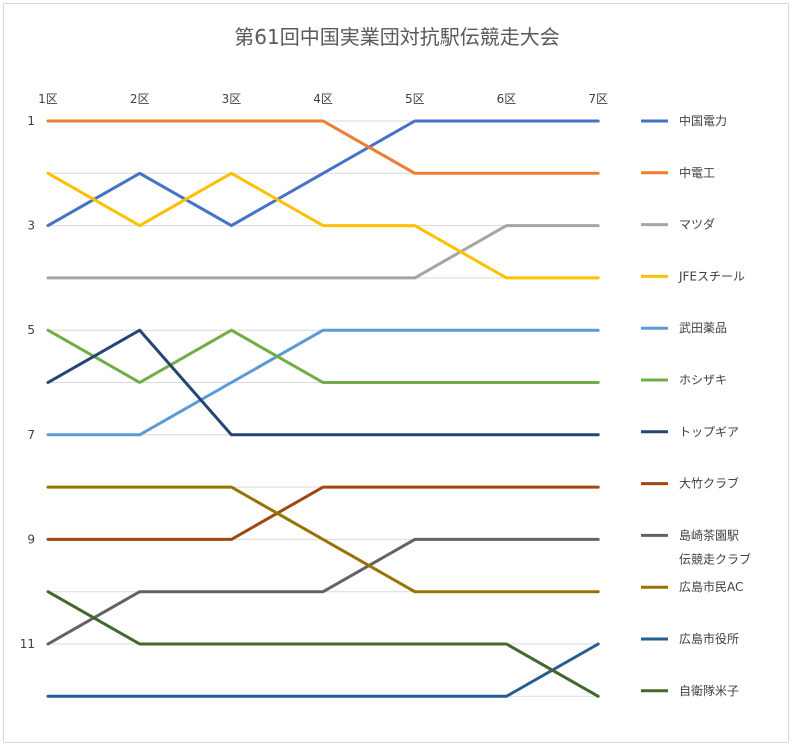 Image resolution: width=794 pixels, height=748 pixels. Describe the element at coordinates (396, 37) in the screenshot. I see `chart-title: 第61回中国実業団対抗駅伝競走大会` at that location.